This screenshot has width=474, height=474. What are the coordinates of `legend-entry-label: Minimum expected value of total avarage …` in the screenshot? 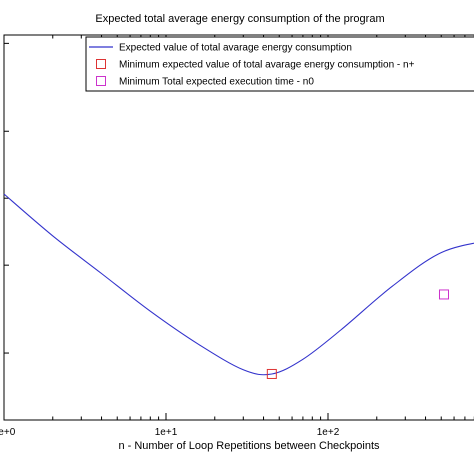 It's located at (267, 65).